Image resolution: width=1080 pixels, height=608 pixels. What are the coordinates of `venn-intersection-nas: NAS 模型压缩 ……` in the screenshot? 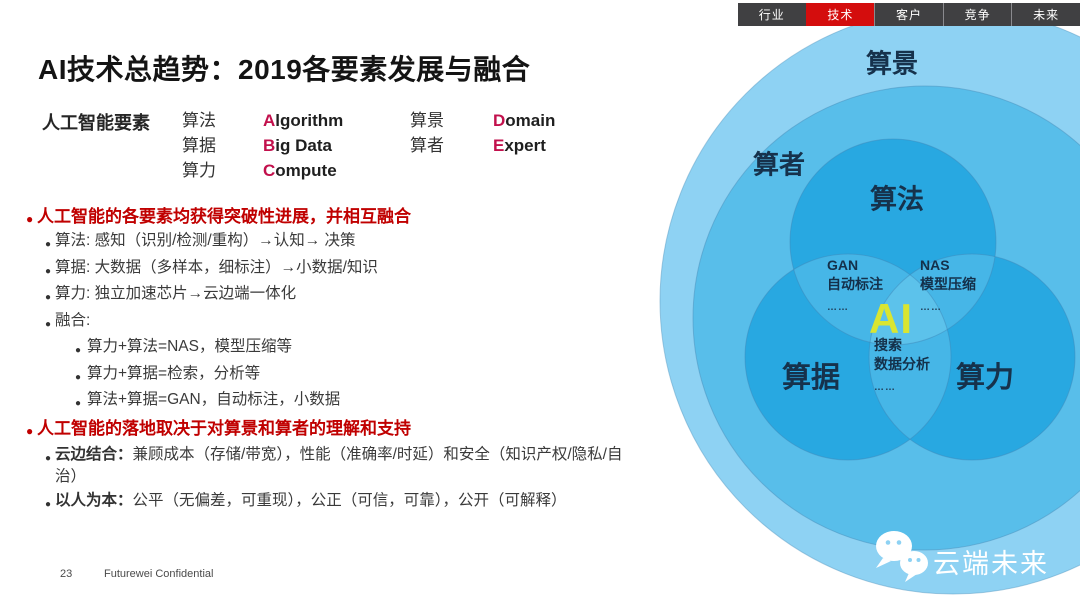 It's located at (948, 286).